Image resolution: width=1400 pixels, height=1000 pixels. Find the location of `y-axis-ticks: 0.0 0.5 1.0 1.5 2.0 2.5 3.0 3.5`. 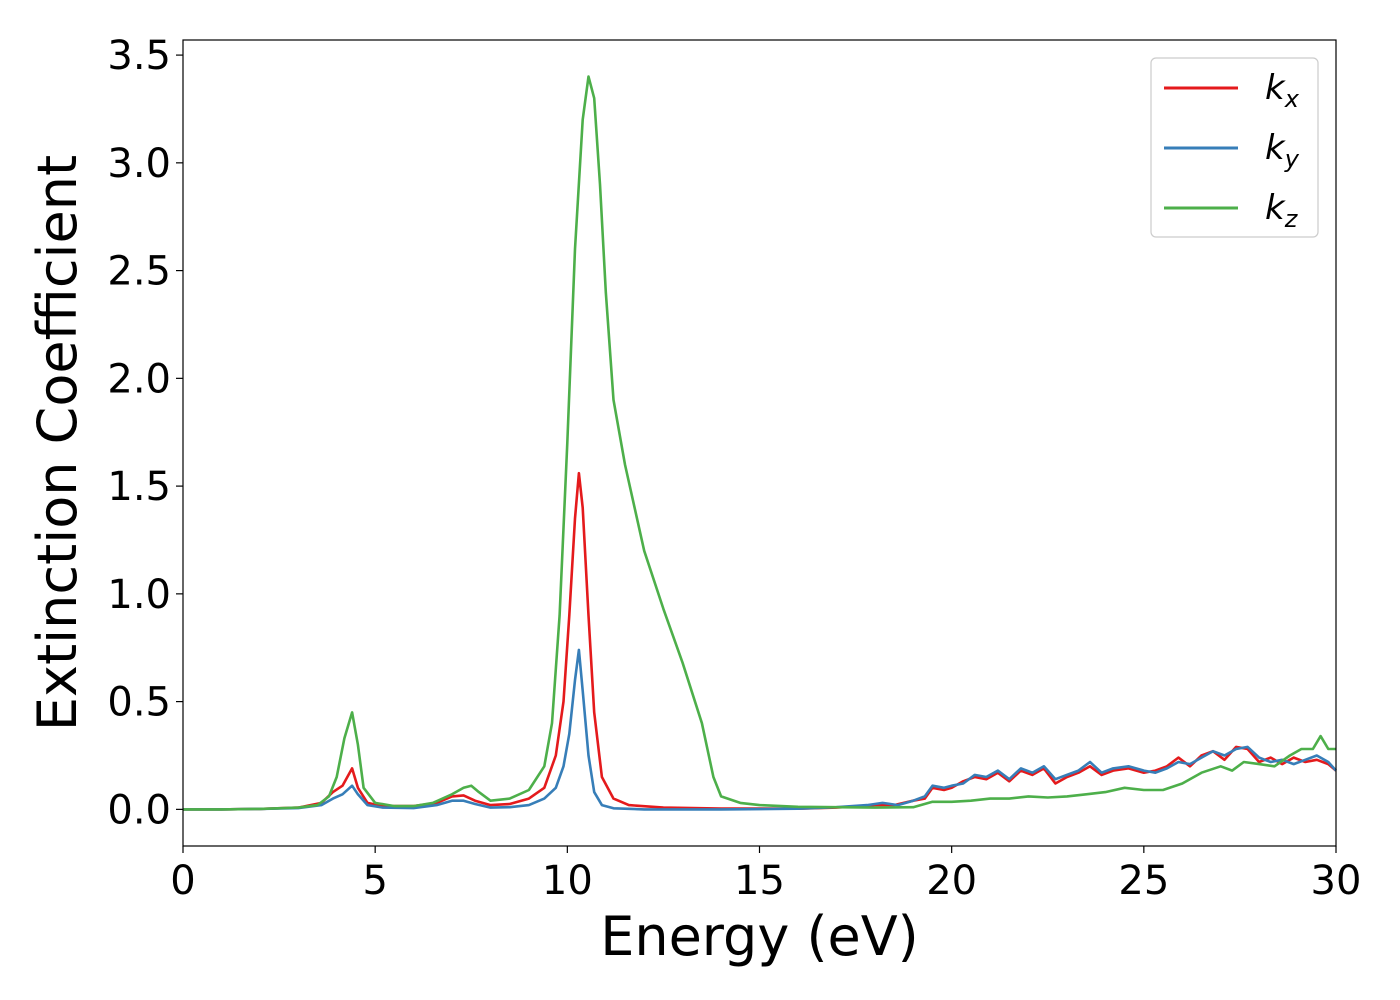

y-axis-ticks: 0.0 0.5 1.0 1.5 2.0 2.5 3.0 3.5 is located at coordinates (145, 433).